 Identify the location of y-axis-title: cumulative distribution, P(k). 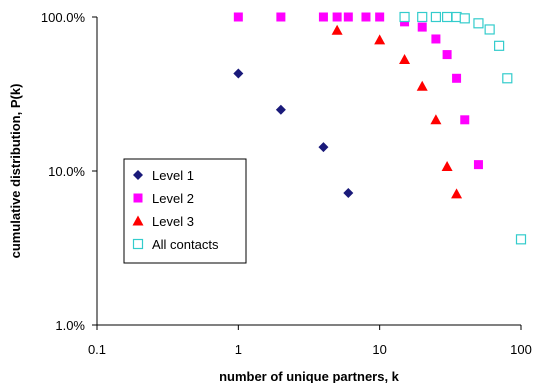
(15, 171).